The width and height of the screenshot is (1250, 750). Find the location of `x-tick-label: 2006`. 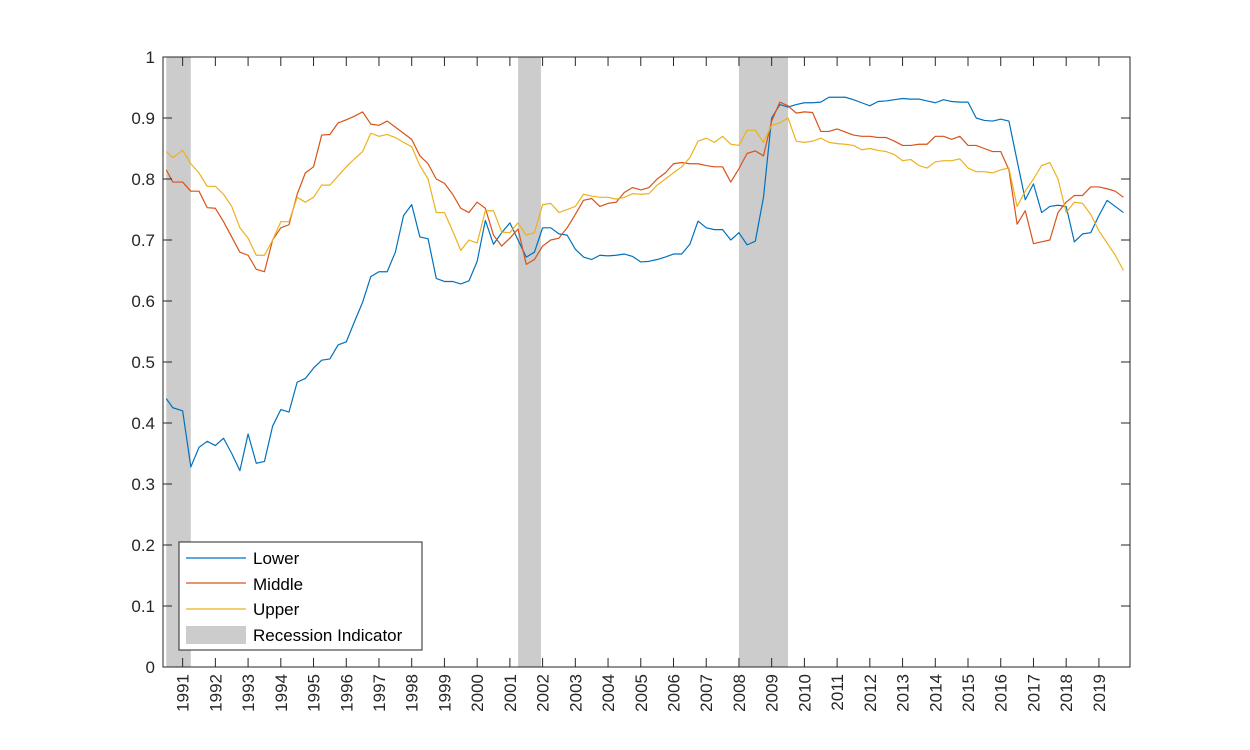

x-tick-label: 2006 is located at coordinates (673, 693).